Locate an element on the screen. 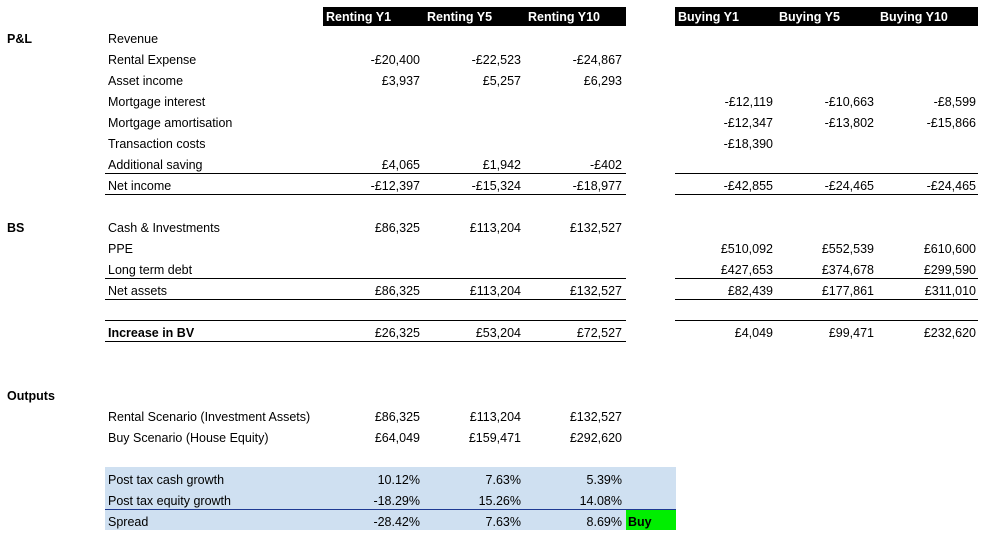 This screenshot has width=988, height=537. header-buying-y5: Buying Y5 is located at coordinates (809, 17).